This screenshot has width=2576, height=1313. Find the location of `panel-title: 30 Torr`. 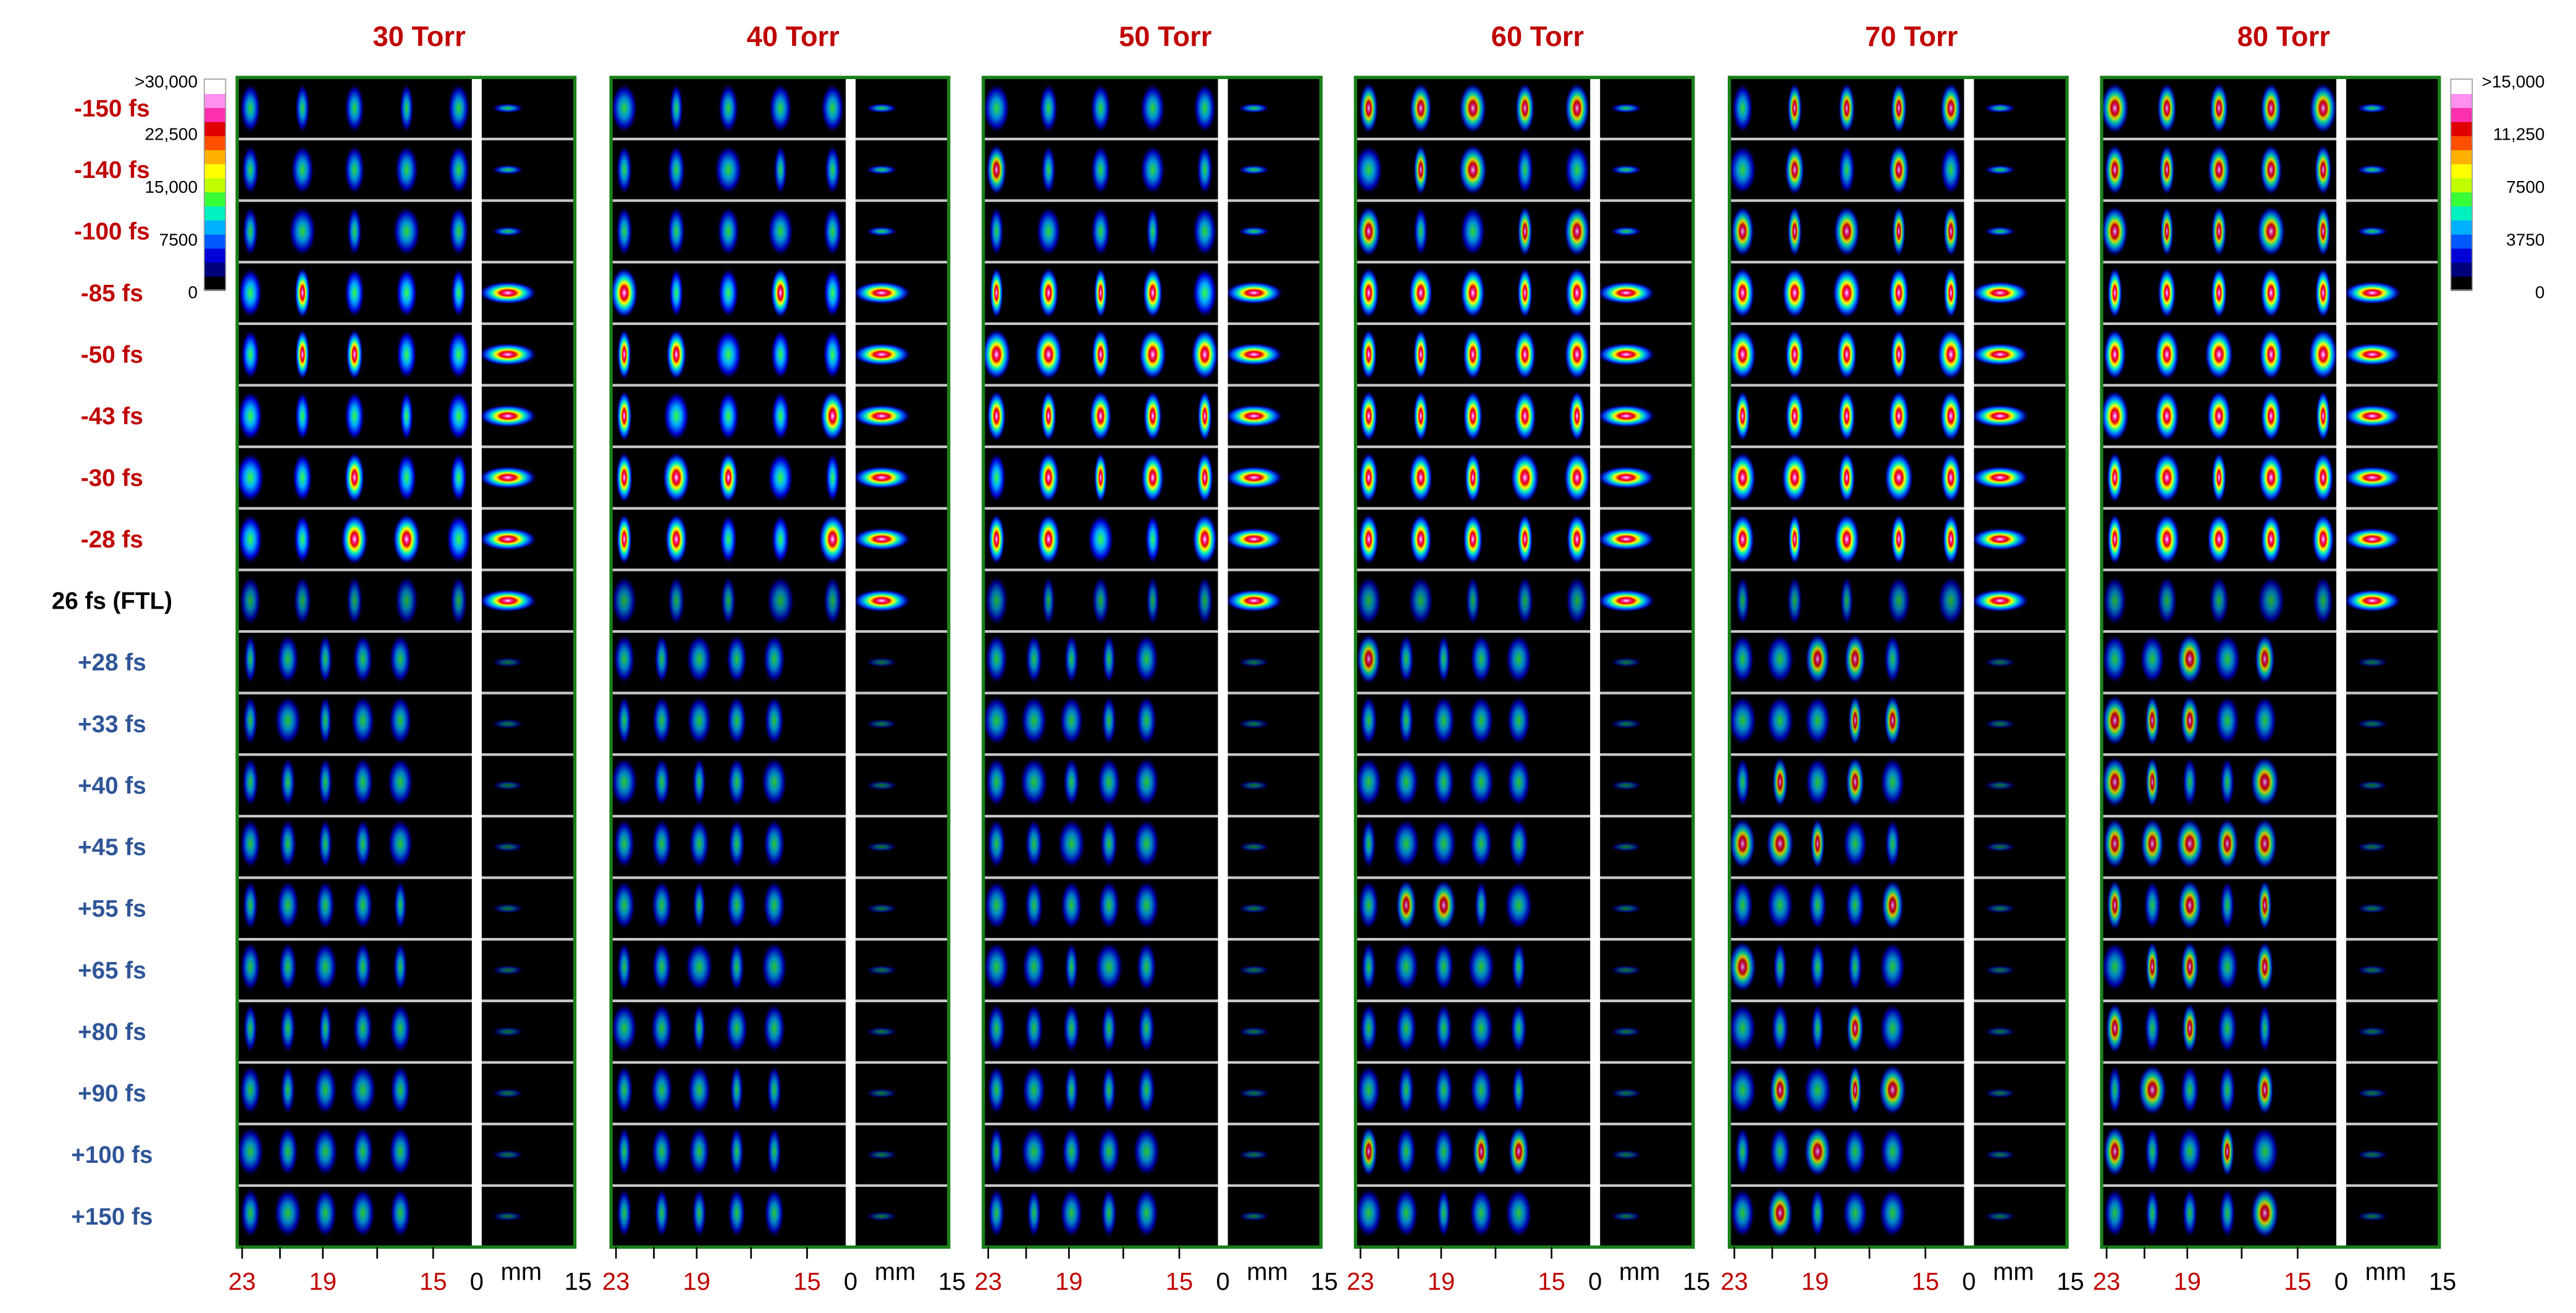

panel-title: 30 Torr is located at coordinates (419, 37).